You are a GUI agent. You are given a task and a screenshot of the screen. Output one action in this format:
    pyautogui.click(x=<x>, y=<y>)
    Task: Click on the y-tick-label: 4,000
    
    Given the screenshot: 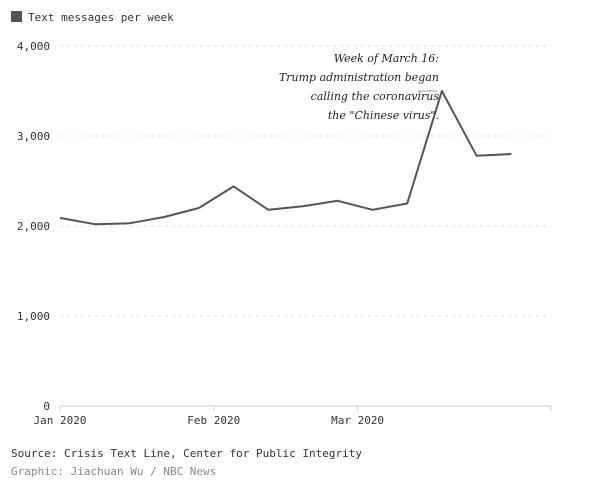 What is the action you would take?
    pyautogui.click(x=33, y=46)
    